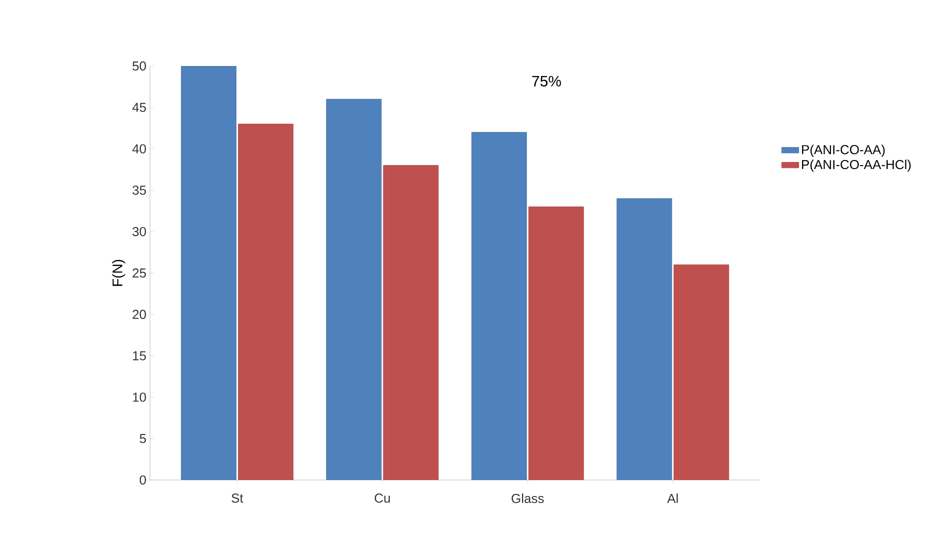 The height and width of the screenshot is (537, 940). Describe the element at coordinates (546, 81) in the screenshot. I see `text: 75%` at that location.